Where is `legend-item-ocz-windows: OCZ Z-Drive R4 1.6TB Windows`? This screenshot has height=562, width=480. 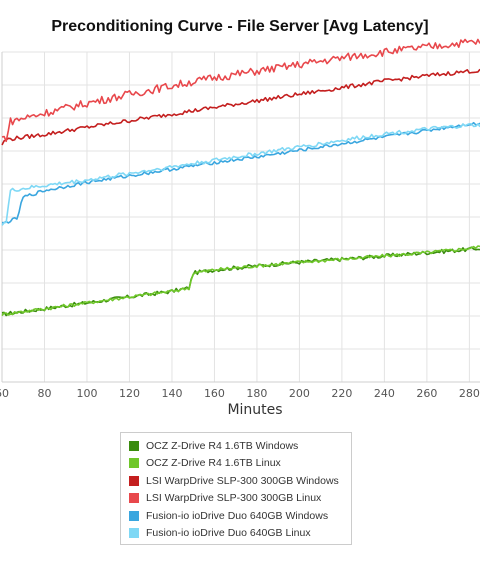
legend-item-ocz-windows: OCZ Z-Drive R4 1.6TB Windows is located at coordinates (240, 446).